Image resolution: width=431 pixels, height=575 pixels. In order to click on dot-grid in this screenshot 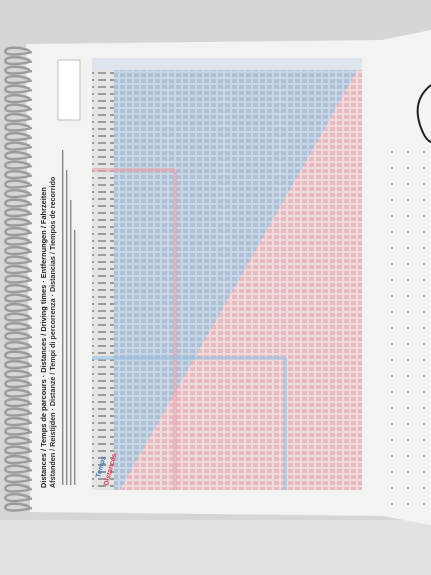, I will do `click(409, 330)`.